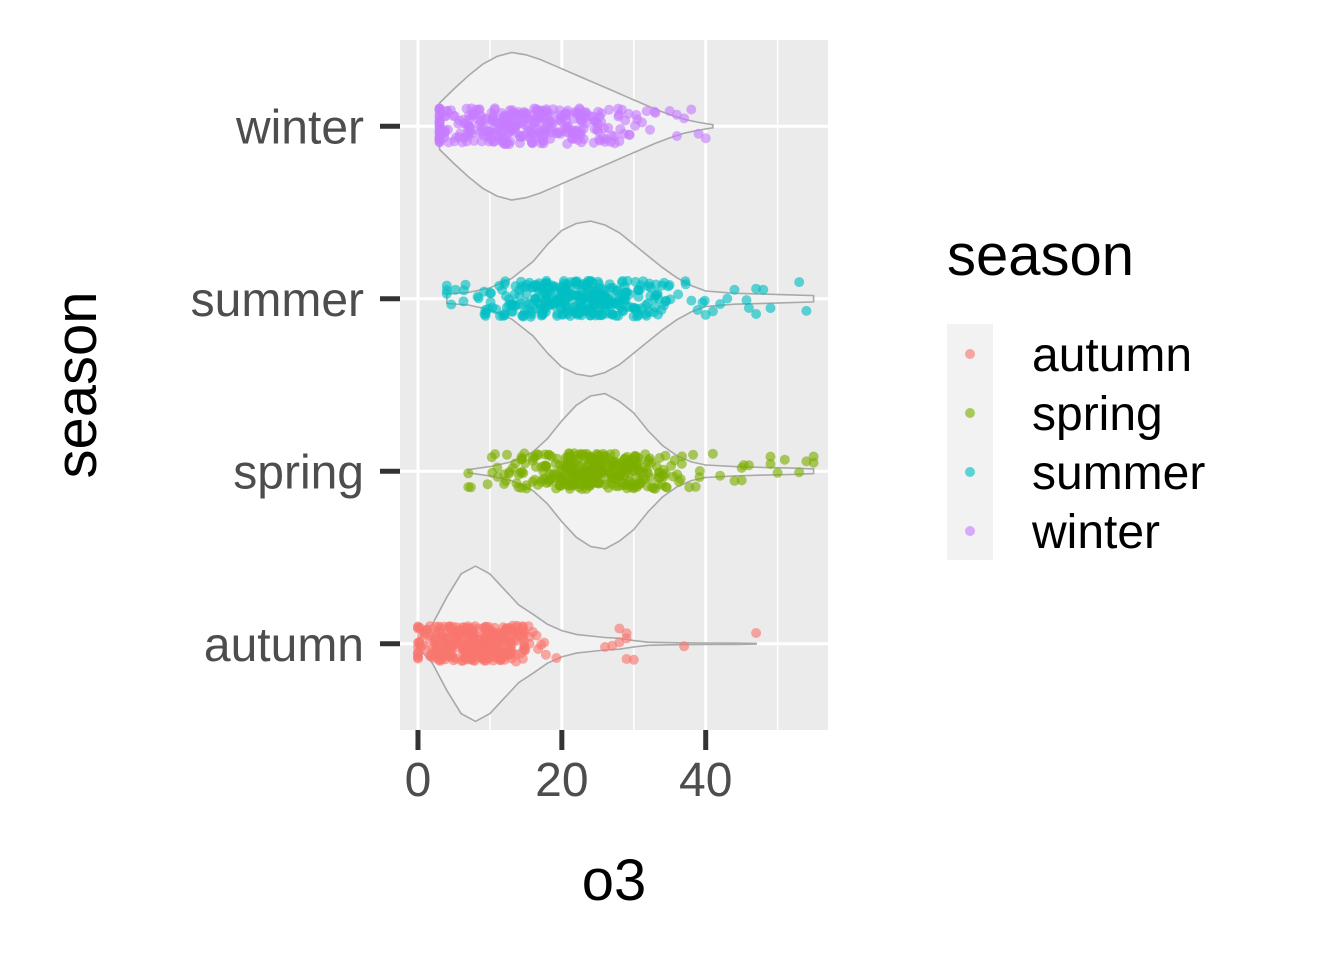  What do you see at coordinates (1085, 444) in the screenshot?
I see `legend-items: autumn spring summer winter` at bounding box center [1085, 444].